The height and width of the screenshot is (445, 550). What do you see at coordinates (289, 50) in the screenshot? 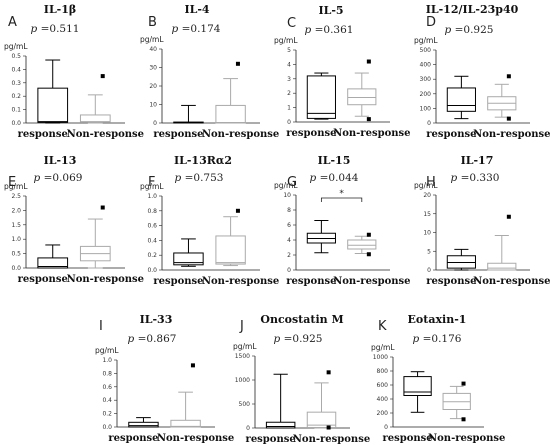
I see `y-tick-label: 5` at bounding box center [289, 50].